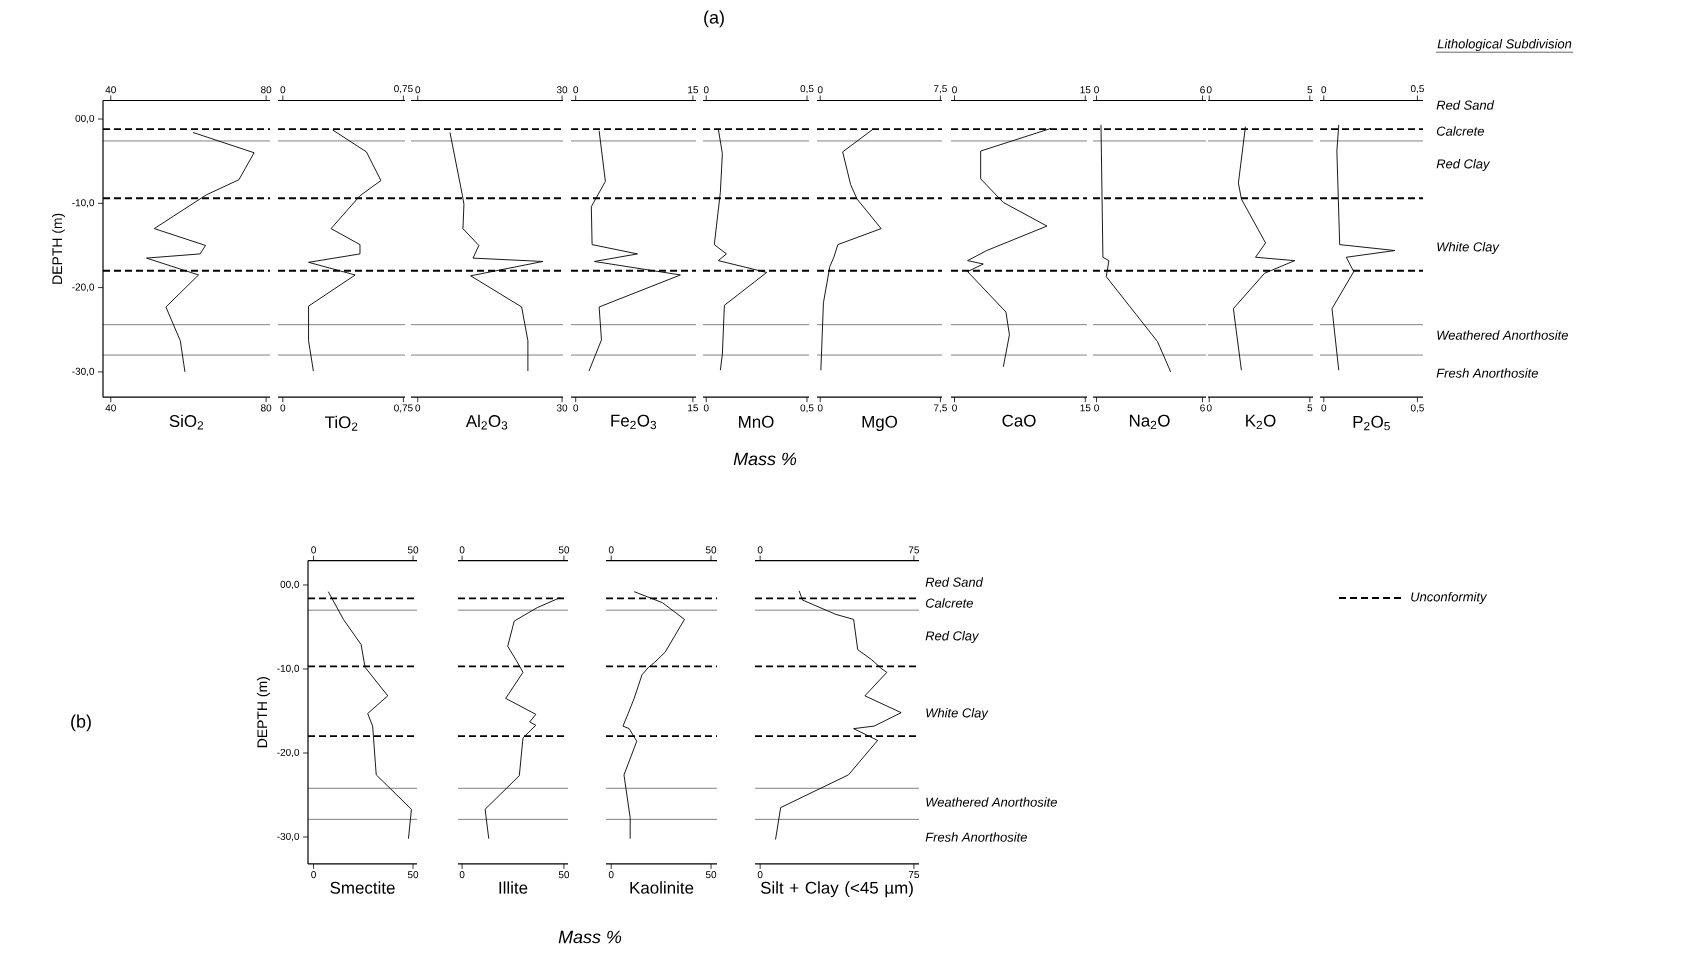 The width and height of the screenshot is (1693, 960). What do you see at coordinates (1504, 44) in the screenshot?
I see `text: Lithological Subdivision` at bounding box center [1504, 44].